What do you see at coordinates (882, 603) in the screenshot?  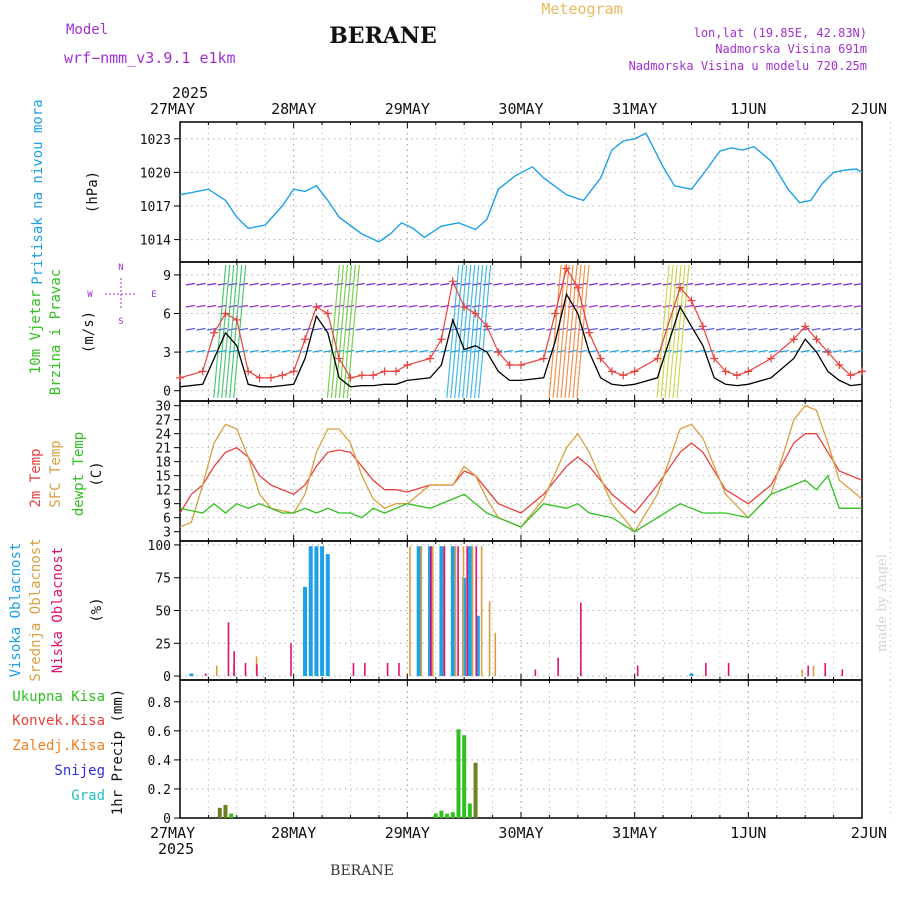 I see `credit-text: made by Angel` at bounding box center [882, 603].